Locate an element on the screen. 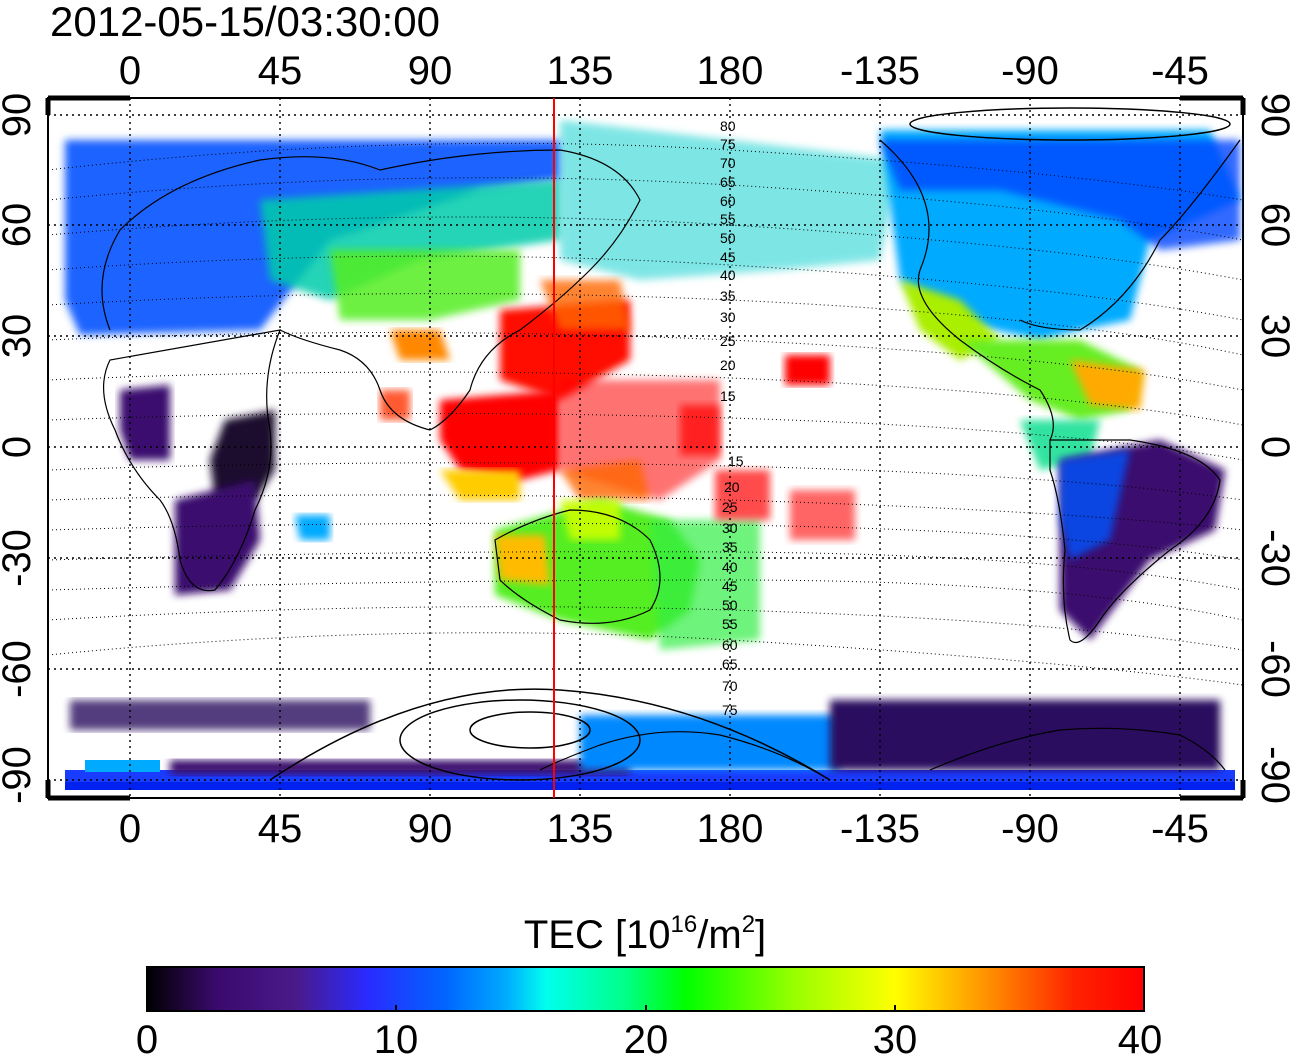 Image resolution: width=1292 pixels, height=1057 pixels. map-timestamp: 2012-05-15/03:30:00 is located at coordinates (245, 22).